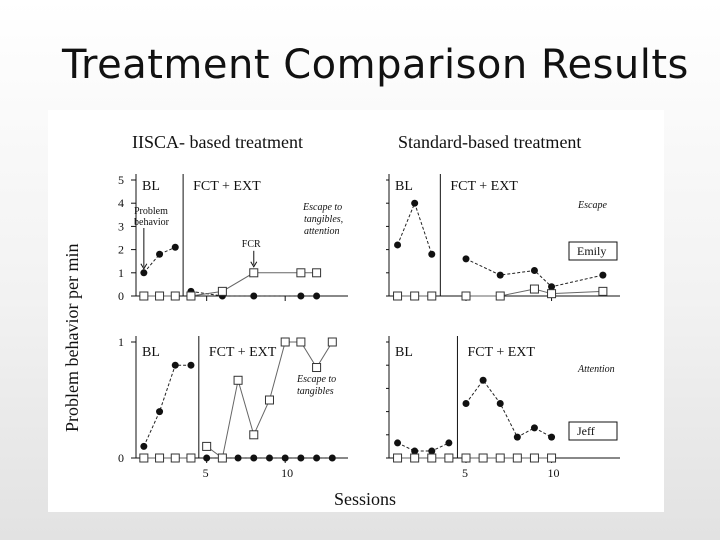 This screenshot has width=720, height=540. I want to click on y-tick-label: 2, so click(121, 250).